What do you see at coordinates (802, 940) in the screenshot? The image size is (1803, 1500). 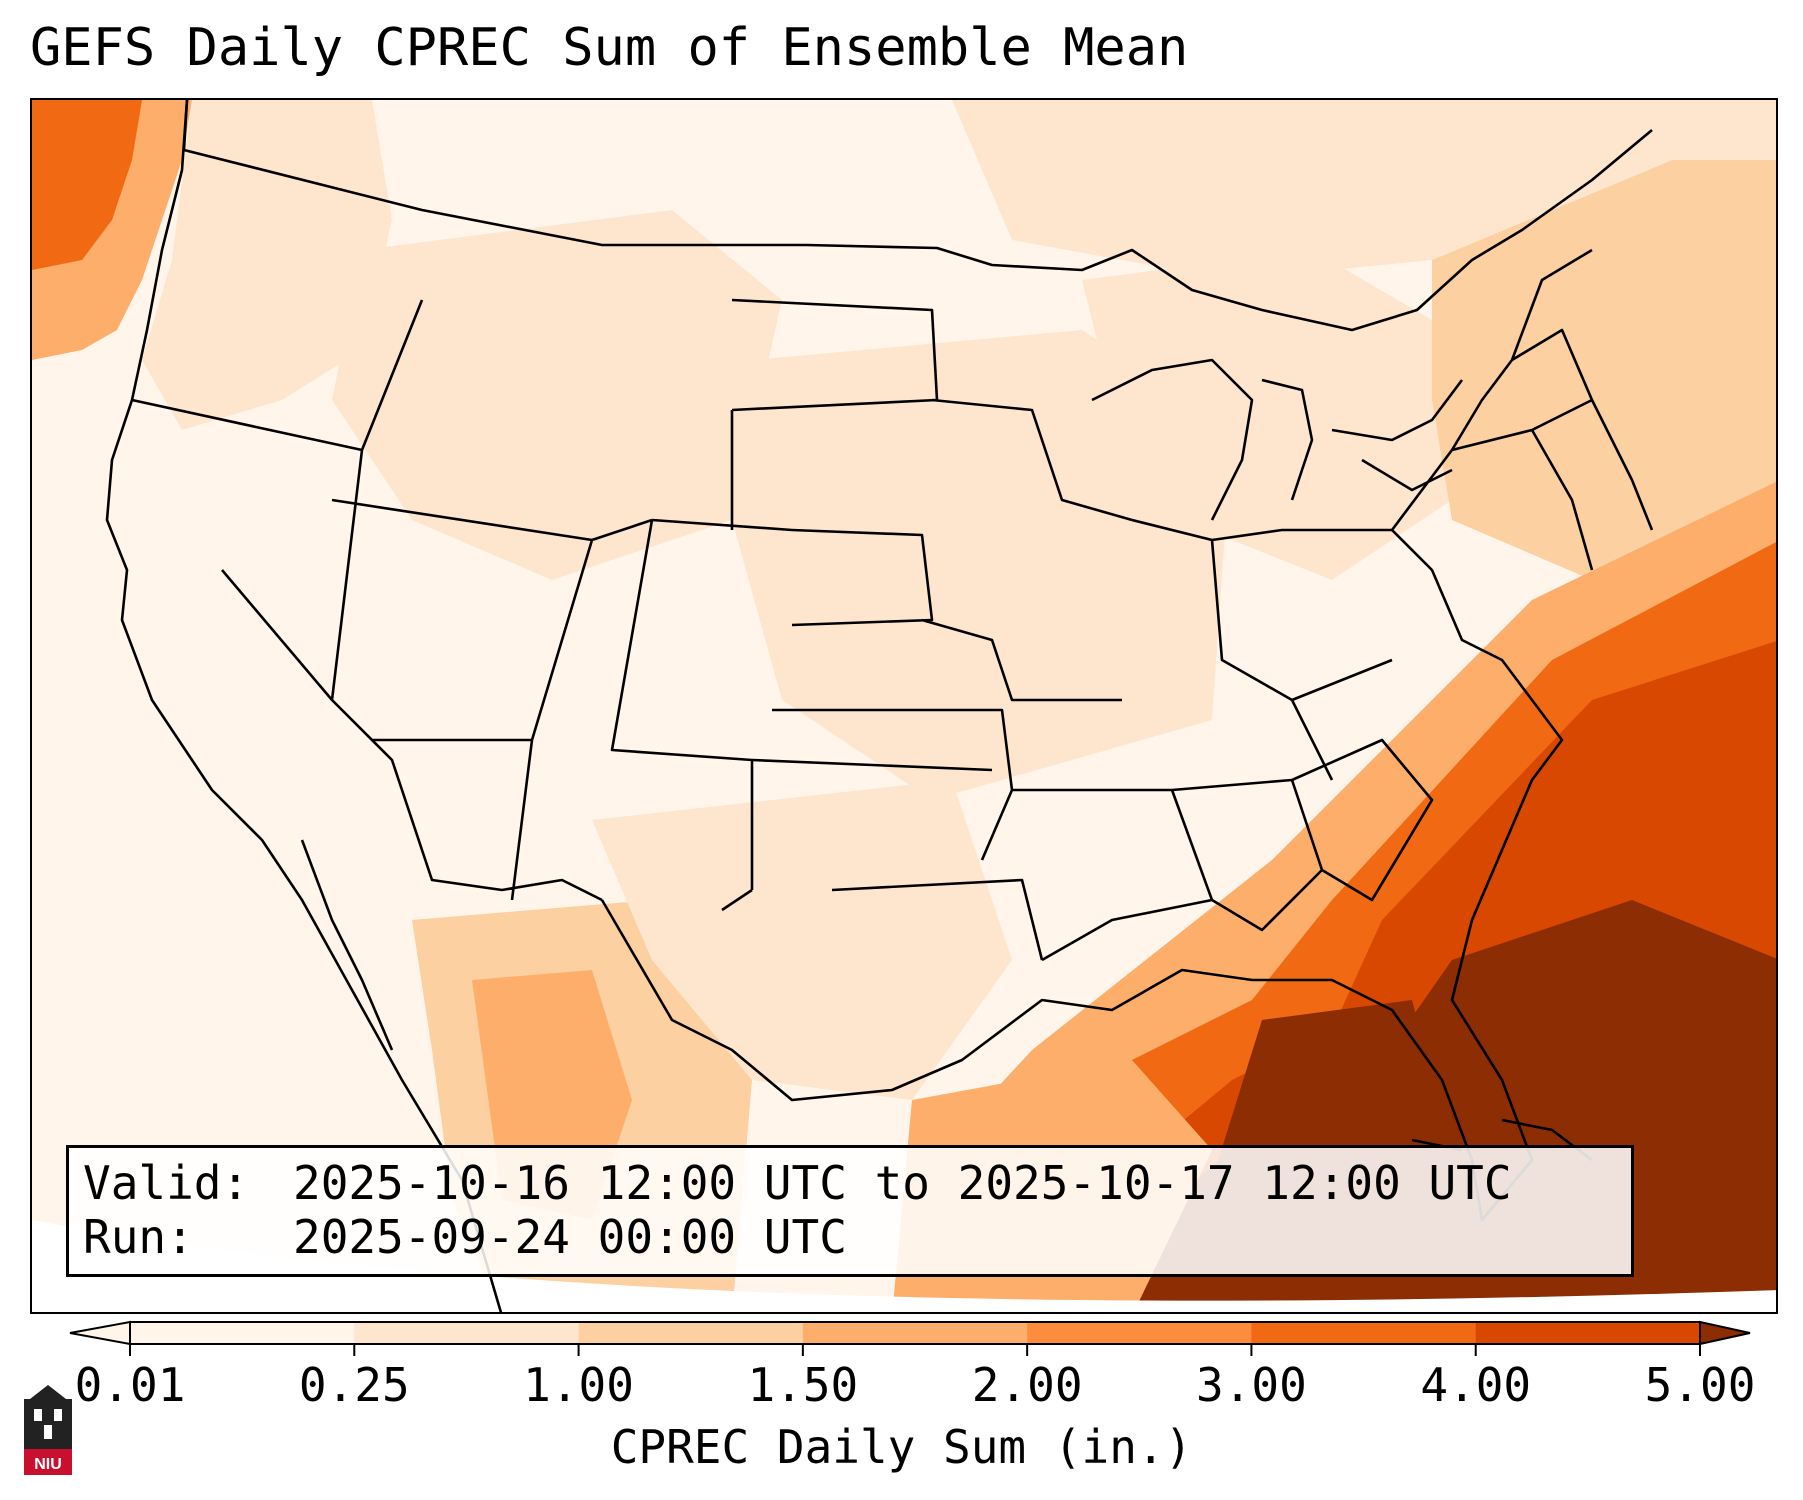 I see `precip-region-texas` at bounding box center [802, 940].